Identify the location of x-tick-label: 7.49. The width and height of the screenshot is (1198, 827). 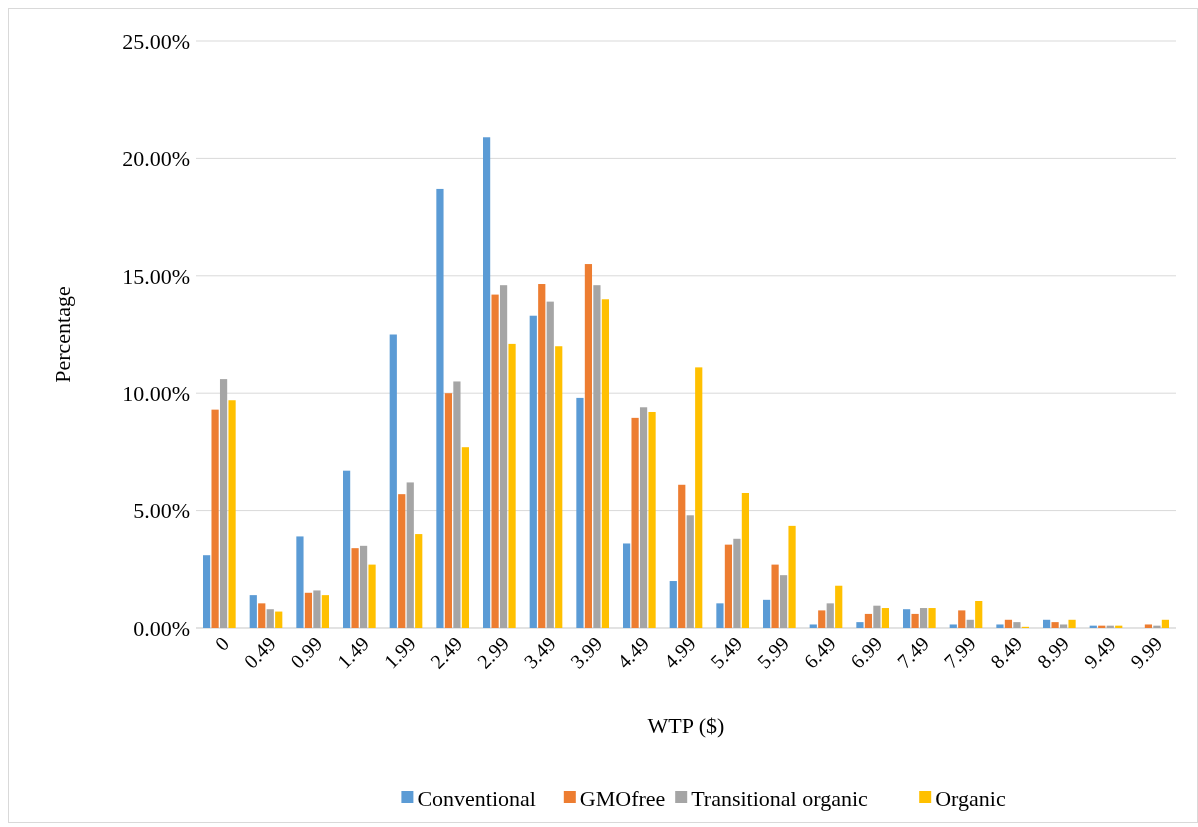
(913, 652).